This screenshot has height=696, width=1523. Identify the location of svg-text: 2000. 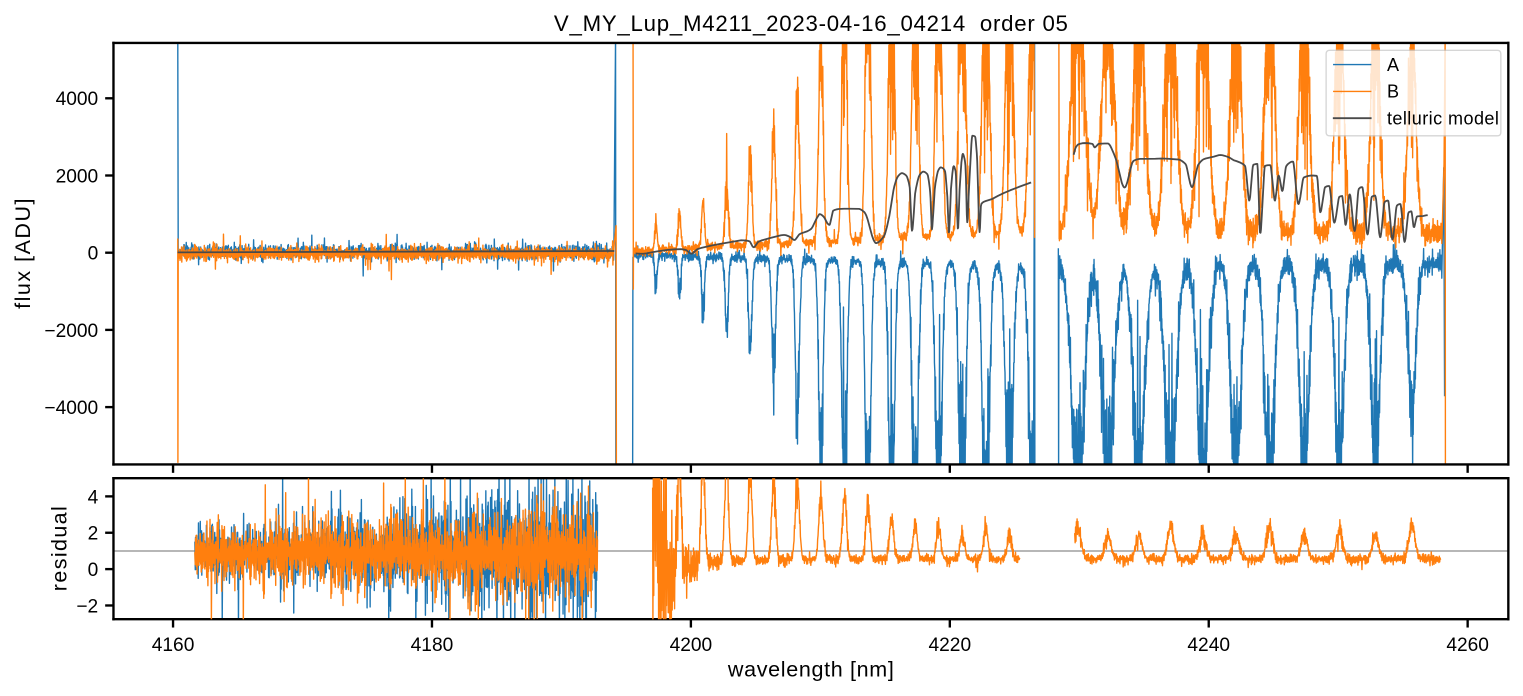
(77, 176).